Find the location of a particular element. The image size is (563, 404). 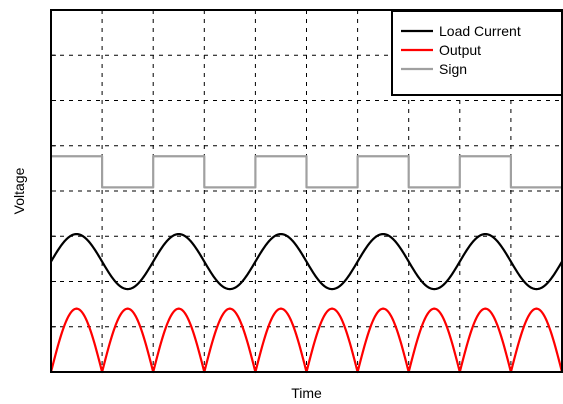

y-axis-label: Voltage is located at coordinates (19, 190).